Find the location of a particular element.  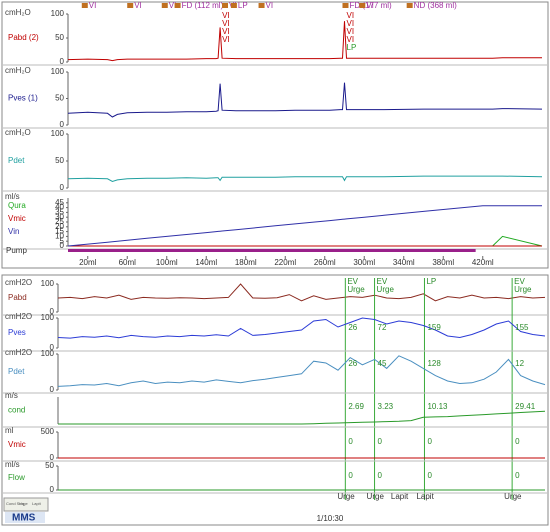

y-tick-label: 500 is located at coordinates (48, 431).